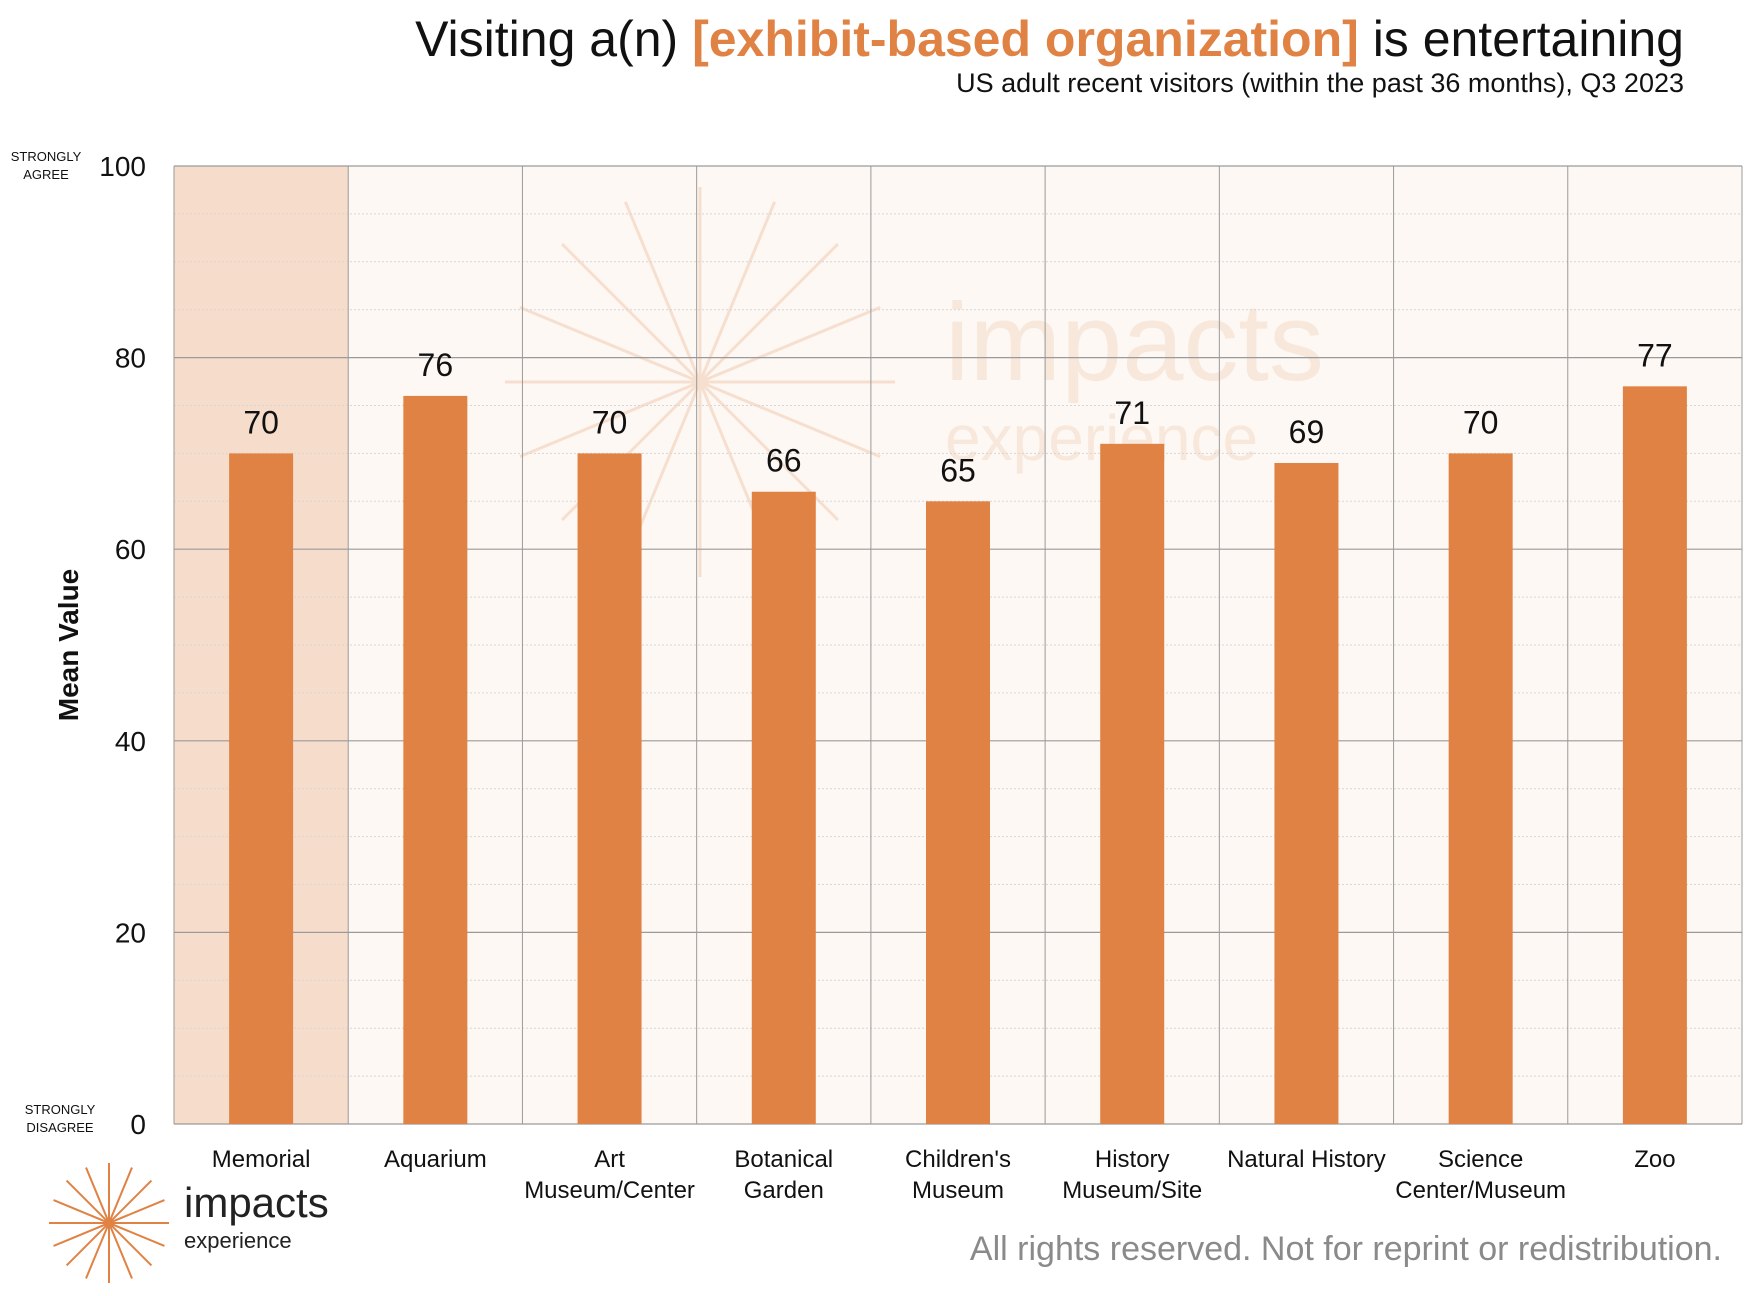 The width and height of the screenshot is (1752, 1296). What do you see at coordinates (130, 549) in the screenshot?
I see `y-tick-label: 60` at bounding box center [130, 549].